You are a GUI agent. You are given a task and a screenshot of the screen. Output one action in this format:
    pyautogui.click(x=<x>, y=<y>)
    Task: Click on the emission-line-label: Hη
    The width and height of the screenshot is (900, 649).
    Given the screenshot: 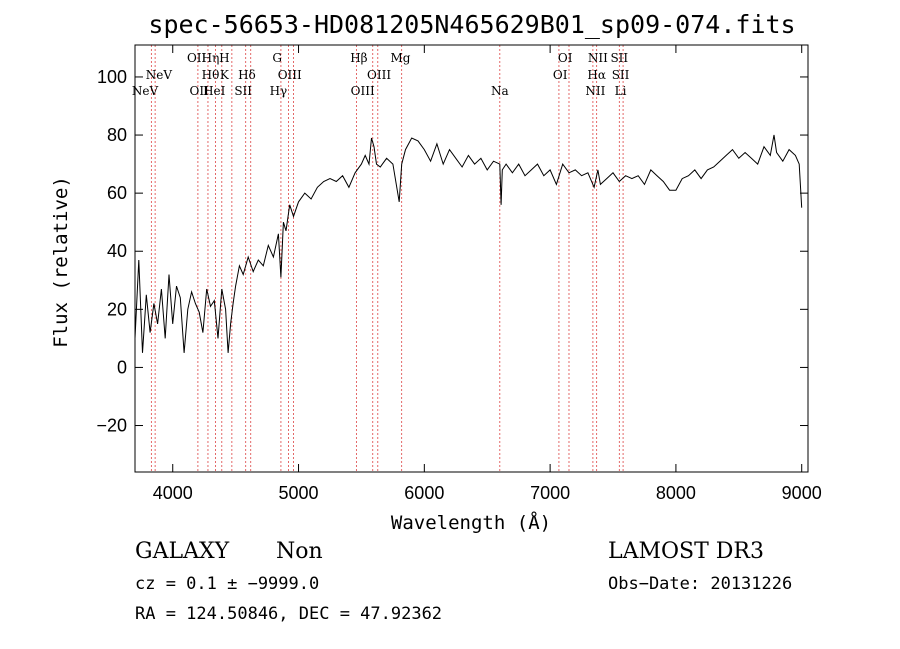 What is the action you would take?
    pyautogui.click(x=211, y=58)
    